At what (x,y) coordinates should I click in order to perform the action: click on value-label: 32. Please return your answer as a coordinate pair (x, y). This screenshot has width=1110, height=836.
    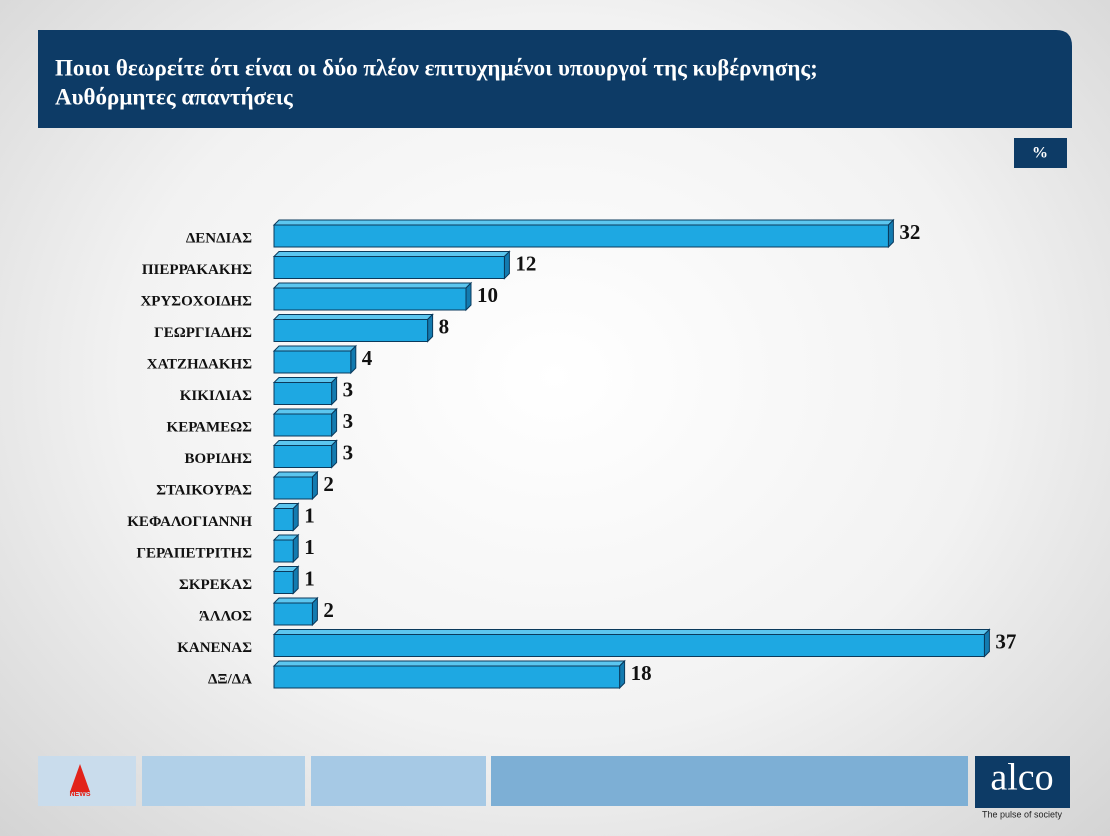
    Looking at the image, I should click on (909, 232).